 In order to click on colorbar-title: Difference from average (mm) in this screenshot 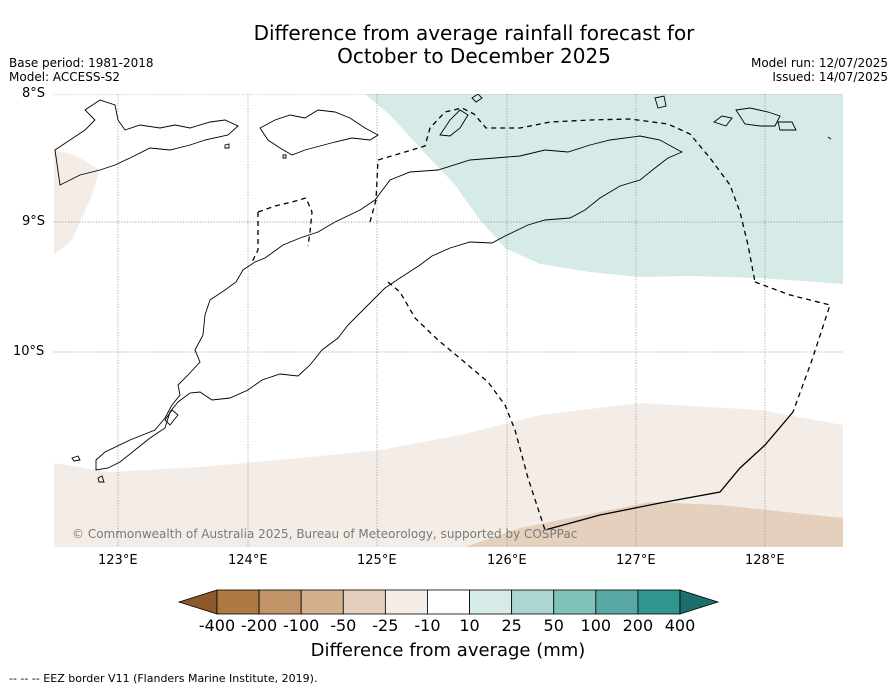, I will do `click(448, 650)`.